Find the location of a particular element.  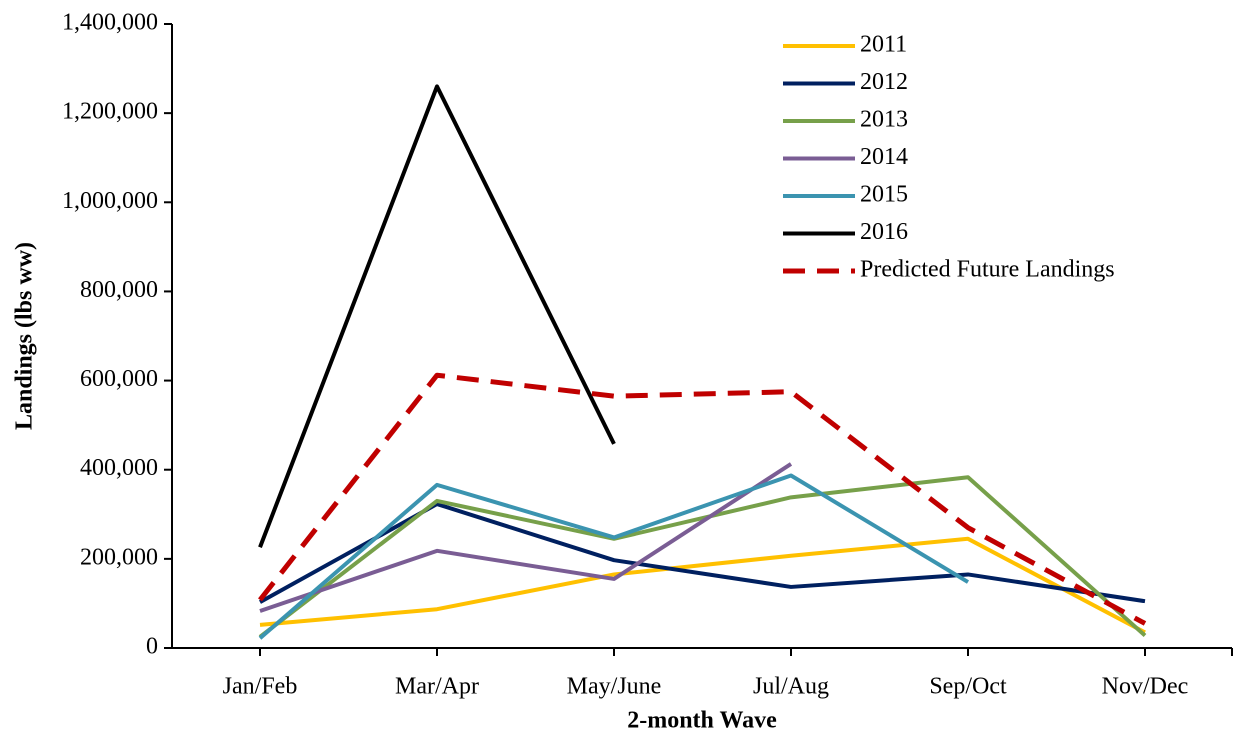

x-tick-label: Sep/Oct is located at coordinates (968, 687).